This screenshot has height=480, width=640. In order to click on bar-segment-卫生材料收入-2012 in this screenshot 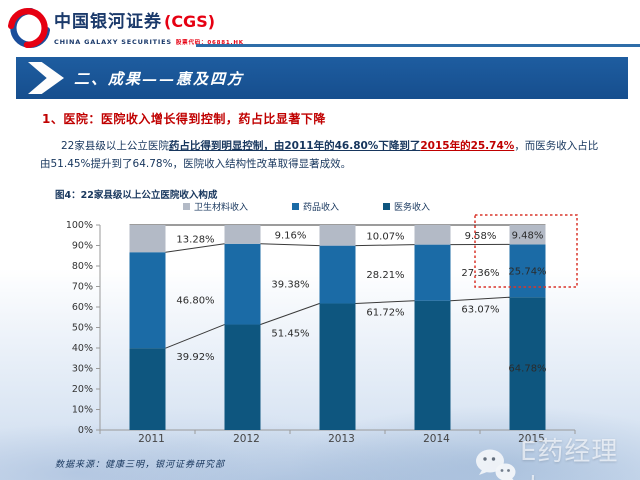, I will do `click(242, 234)`.